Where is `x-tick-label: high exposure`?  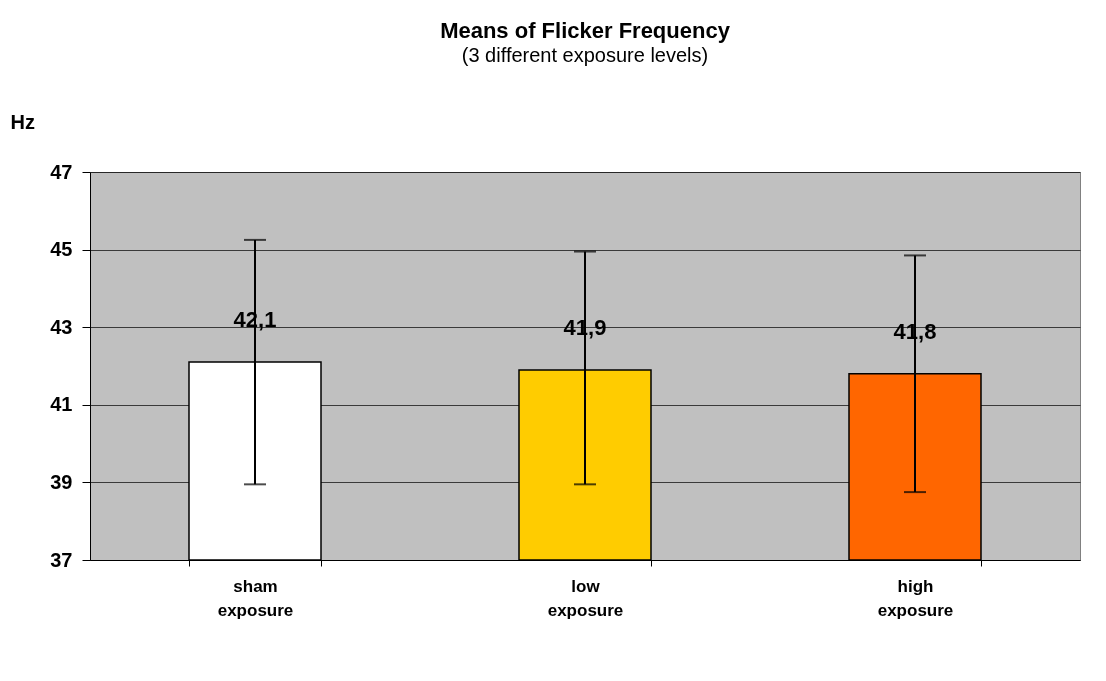
x-tick-label: high exposure is located at coordinates (915, 598).